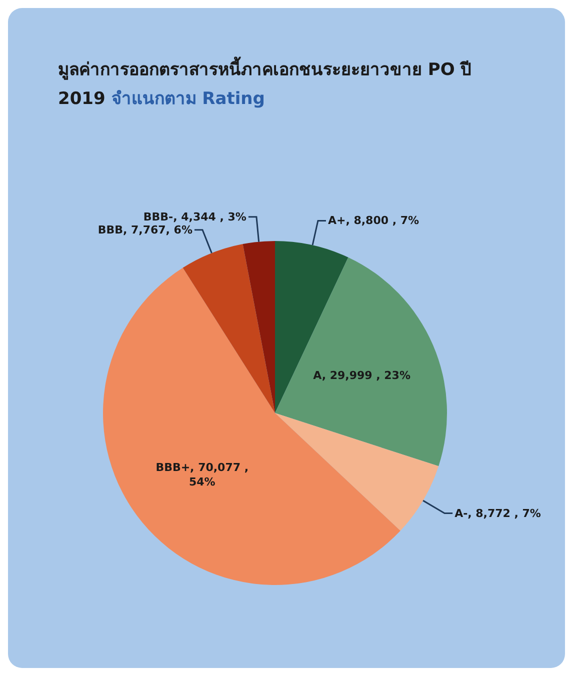 The width and height of the screenshot is (573, 676). Describe the element at coordinates (145, 229) in the screenshot. I see `slice-label: BBB, 7,767, 6%` at that location.